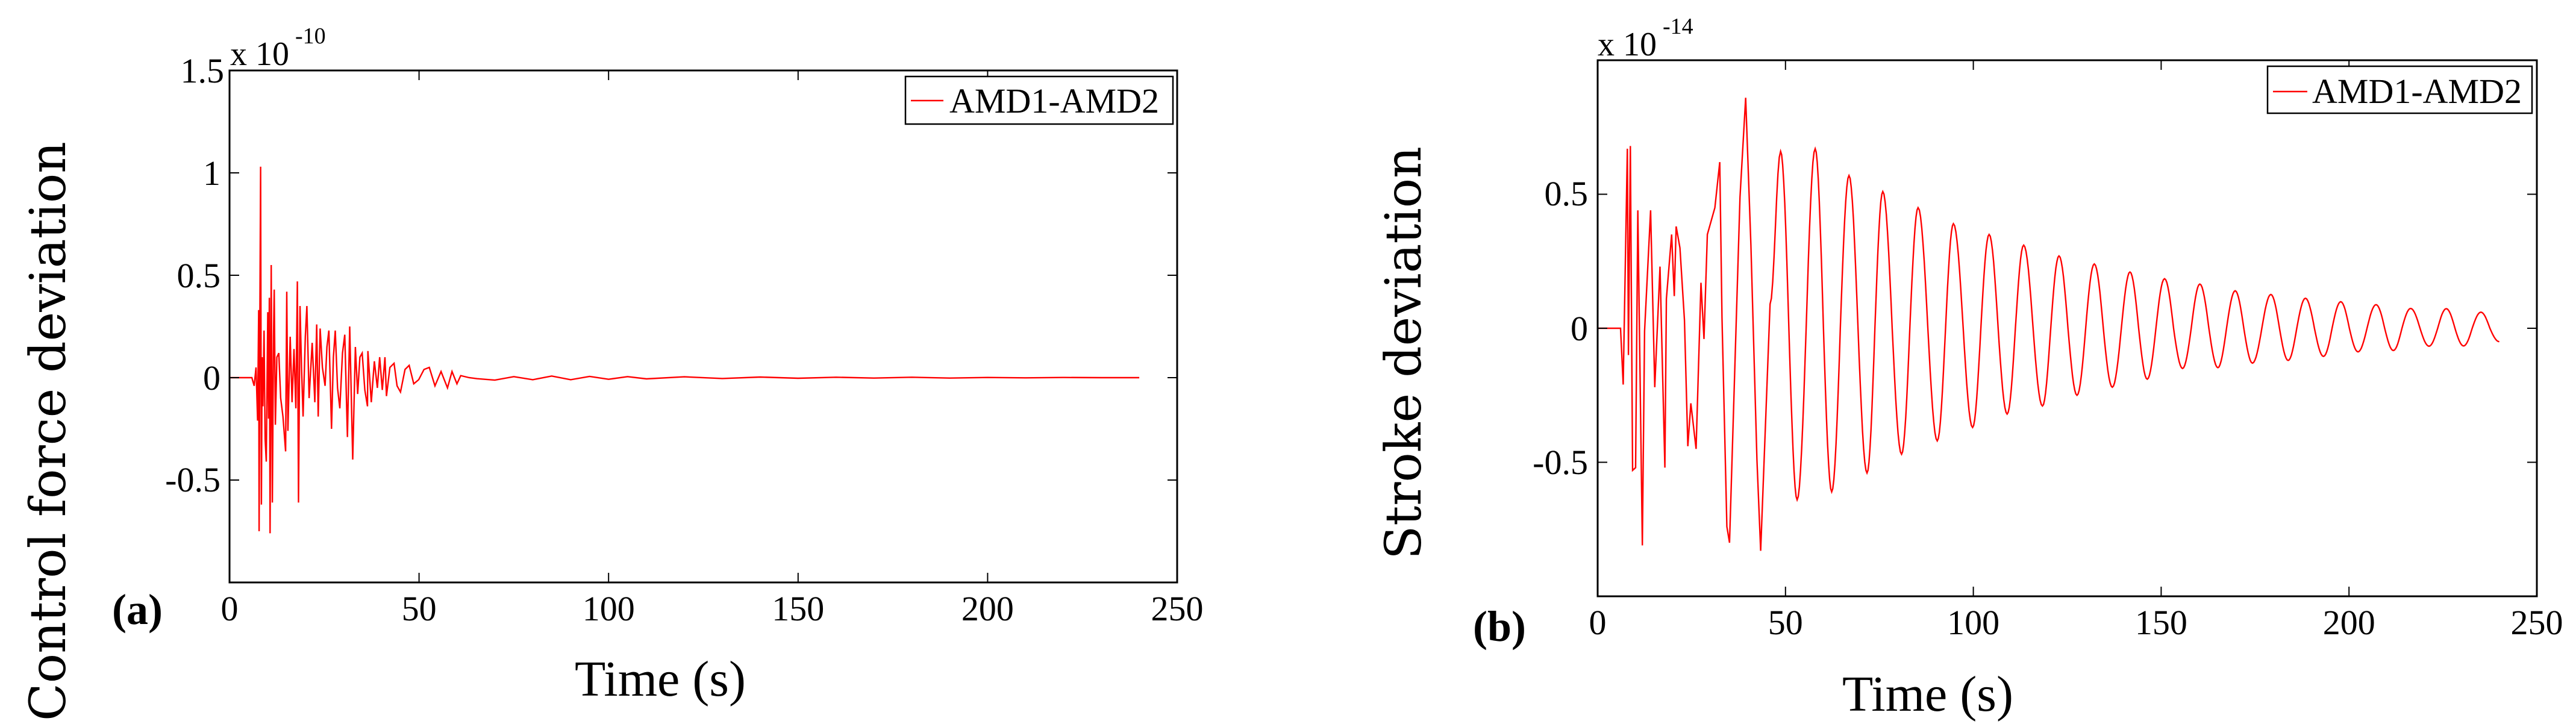  I want to click on panel-a-ytick-label: 1, so click(212, 173).